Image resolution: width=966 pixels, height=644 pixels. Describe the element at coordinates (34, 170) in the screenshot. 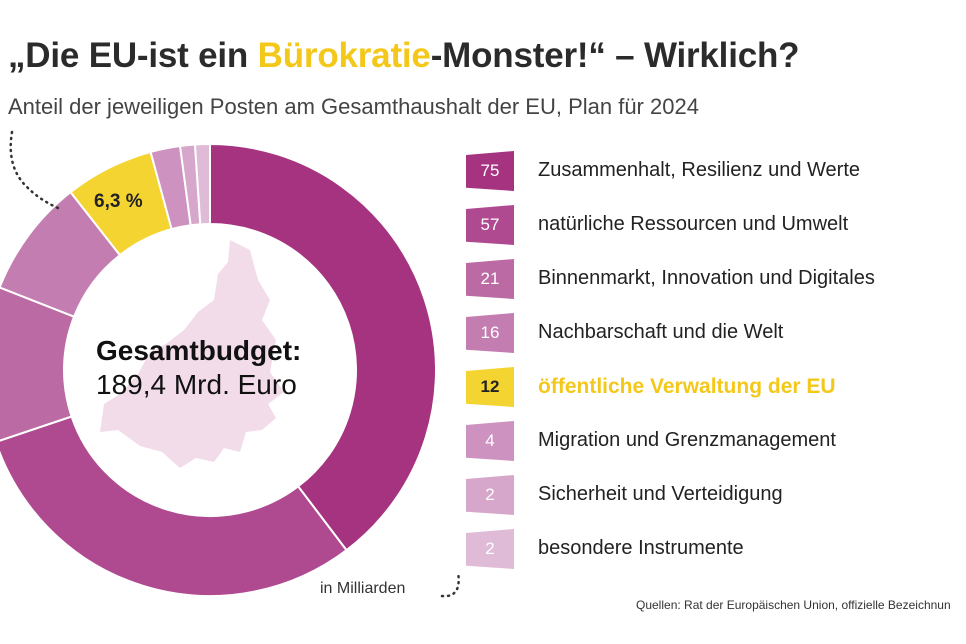

I see `dotted-leader-top` at that location.